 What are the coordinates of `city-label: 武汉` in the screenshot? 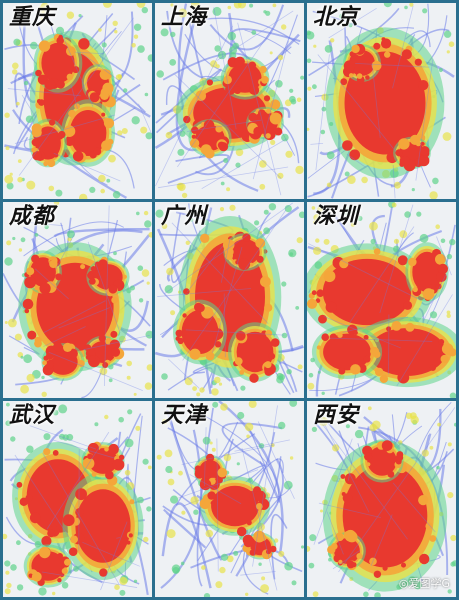 It's located at (32, 415).